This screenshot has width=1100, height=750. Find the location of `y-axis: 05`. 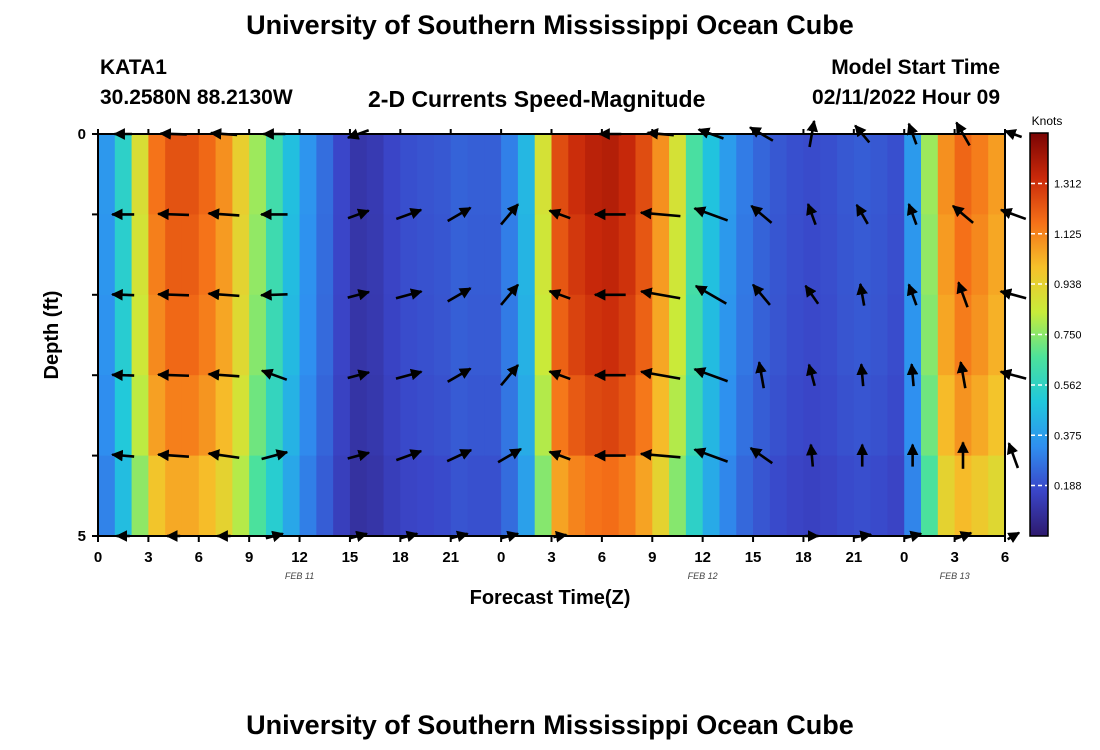

y-axis: 05 is located at coordinates (88, 335).